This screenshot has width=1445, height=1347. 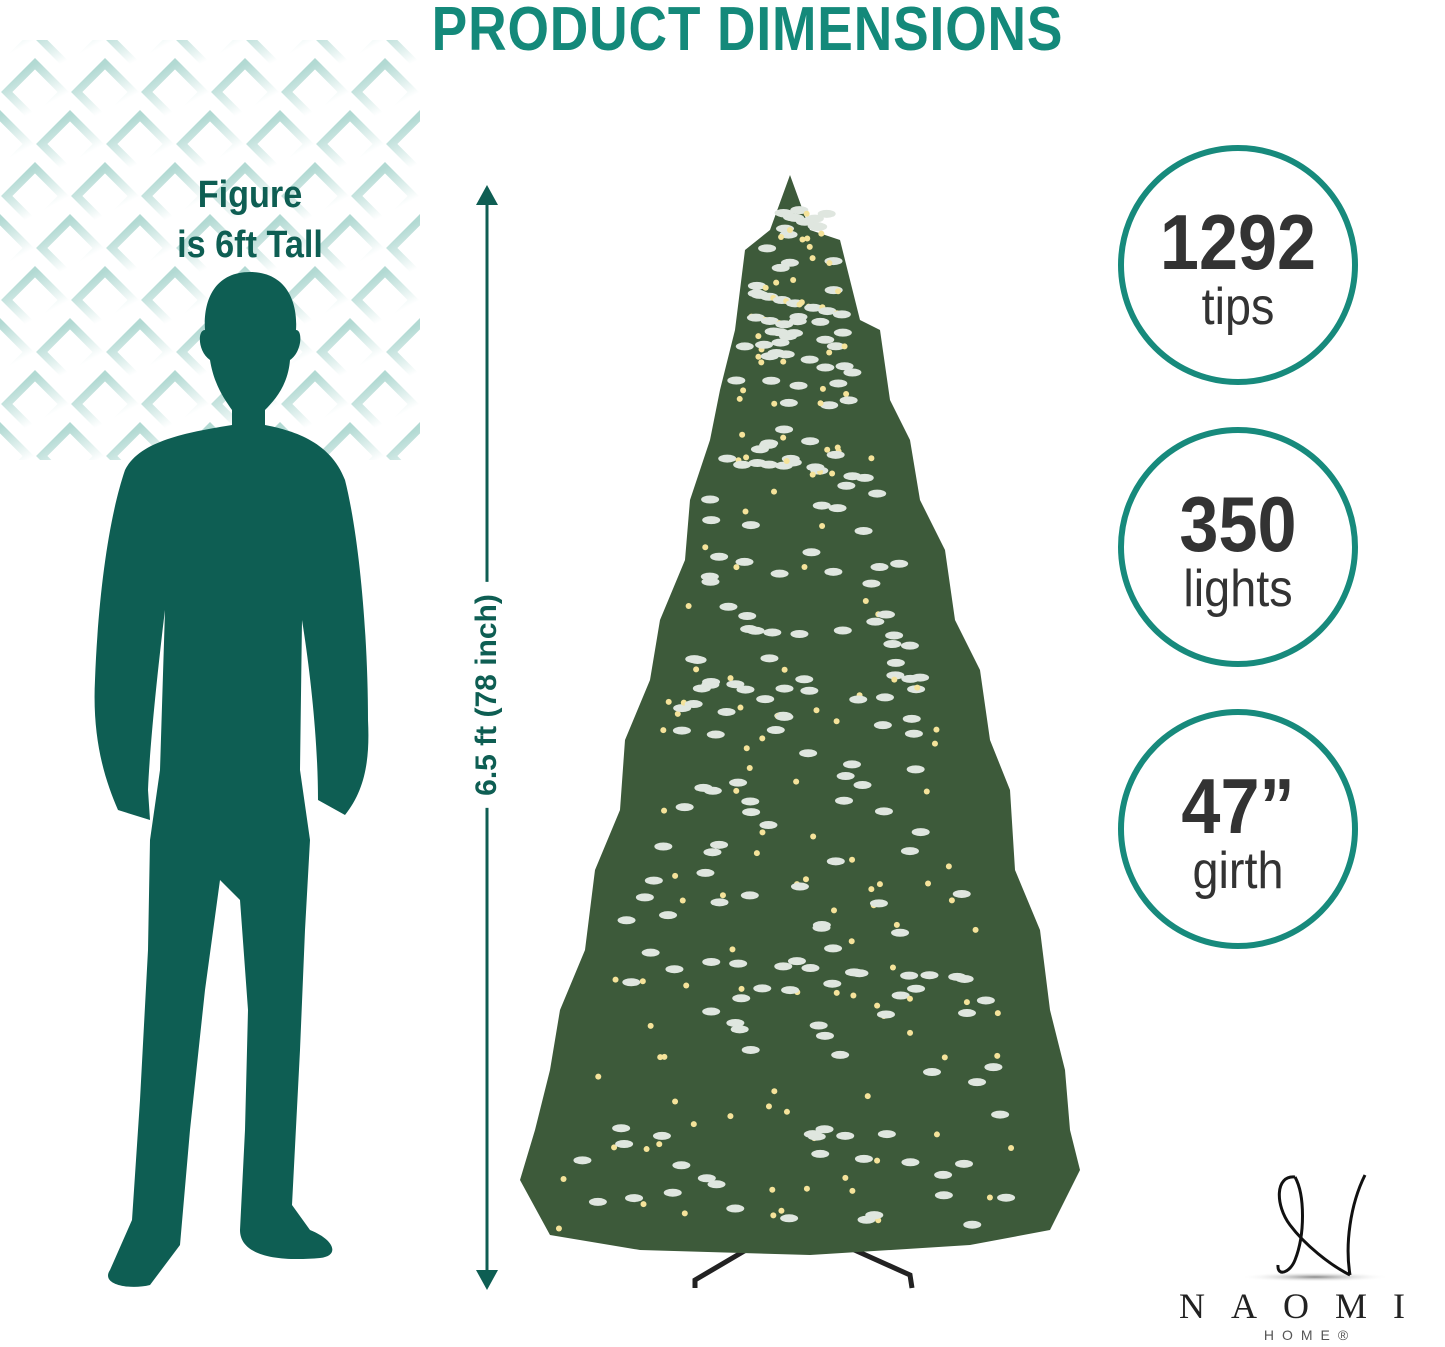 What do you see at coordinates (1305, 1306) in the screenshot?
I see `brand-name: NAOMI` at bounding box center [1305, 1306].